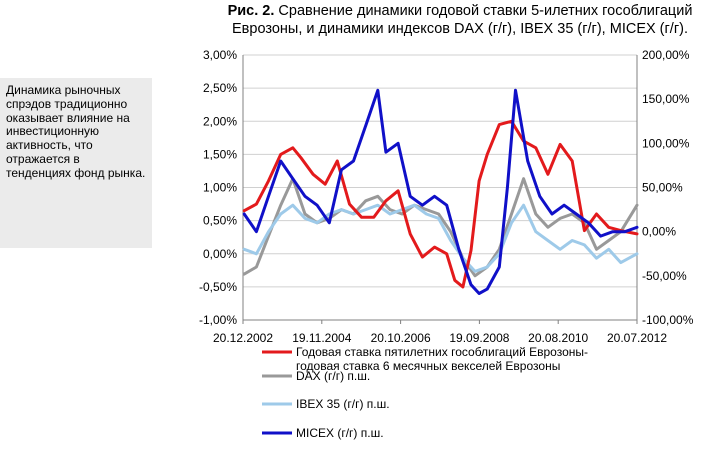  Describe the element at coordinates (218, 320) in the screenshot. I see `left-axis-tick-label: -1,00%` at that location.